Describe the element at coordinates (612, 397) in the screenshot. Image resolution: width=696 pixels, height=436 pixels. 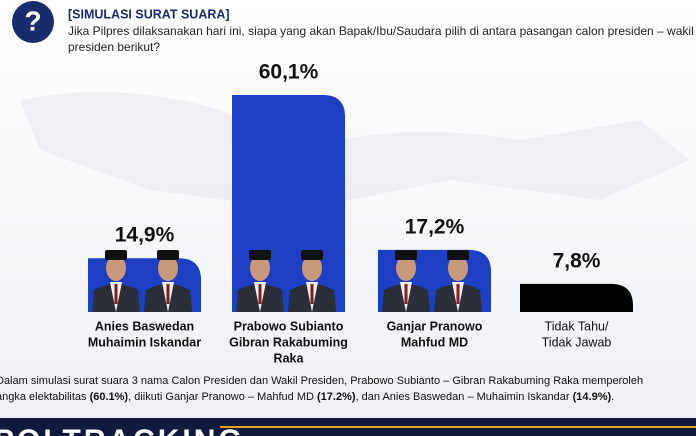
I see `footnote-text: .` at that location.